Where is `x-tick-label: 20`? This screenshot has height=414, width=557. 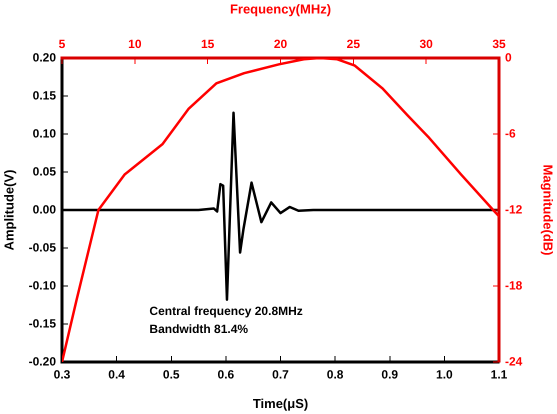 x-tick-label: 20 is located at coordinates (281, 44).